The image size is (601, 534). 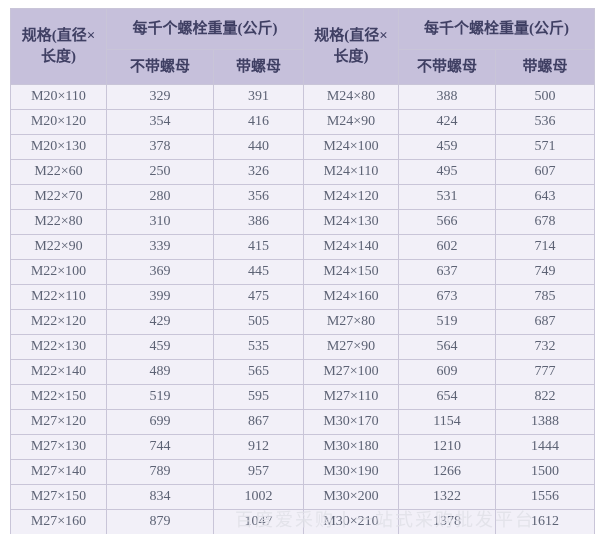 What do you see at coordinates (351, 521) in the screenshot?
I see `spec-cell: M30×210` at bounding box center [351, 521].